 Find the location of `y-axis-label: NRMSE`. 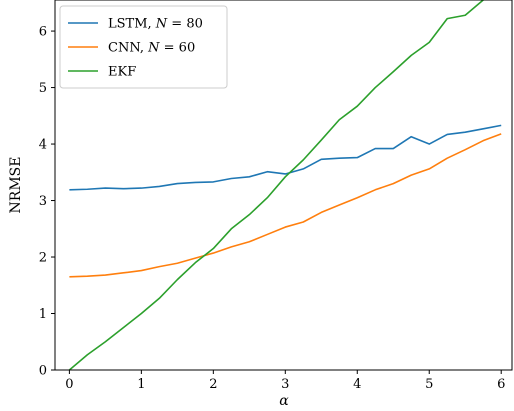

y-axis-label: NRMSE is located at coordinates (16, 185).